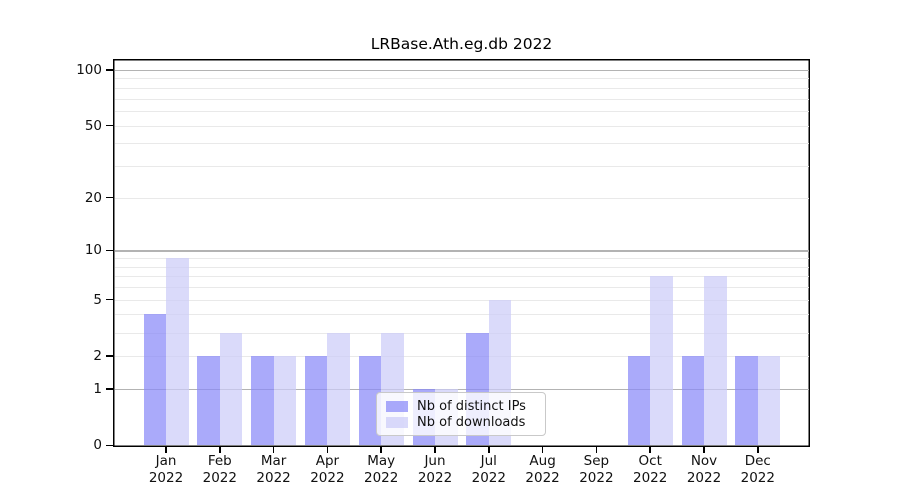 This screenshot has width=900, height=500. I want to click on x-tick-label-mar: Mar 2022, so click(274, 469).